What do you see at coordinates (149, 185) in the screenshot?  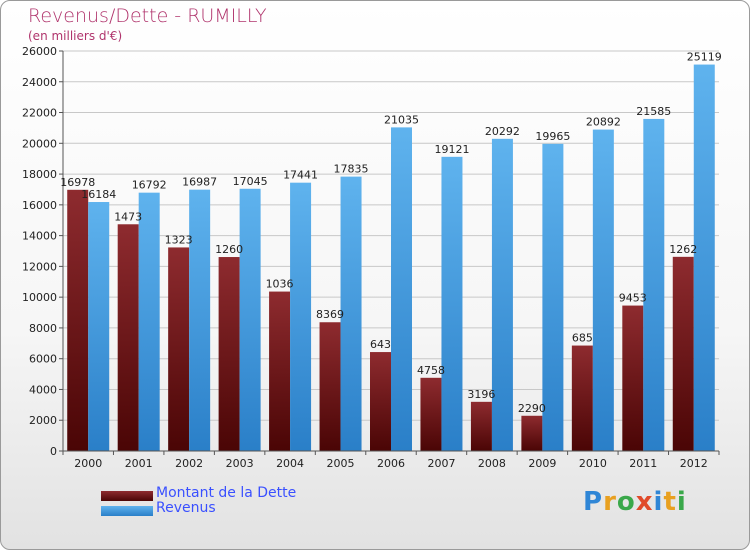 I see `revenue-data-label: 16792` at bounding box center [149, 185].